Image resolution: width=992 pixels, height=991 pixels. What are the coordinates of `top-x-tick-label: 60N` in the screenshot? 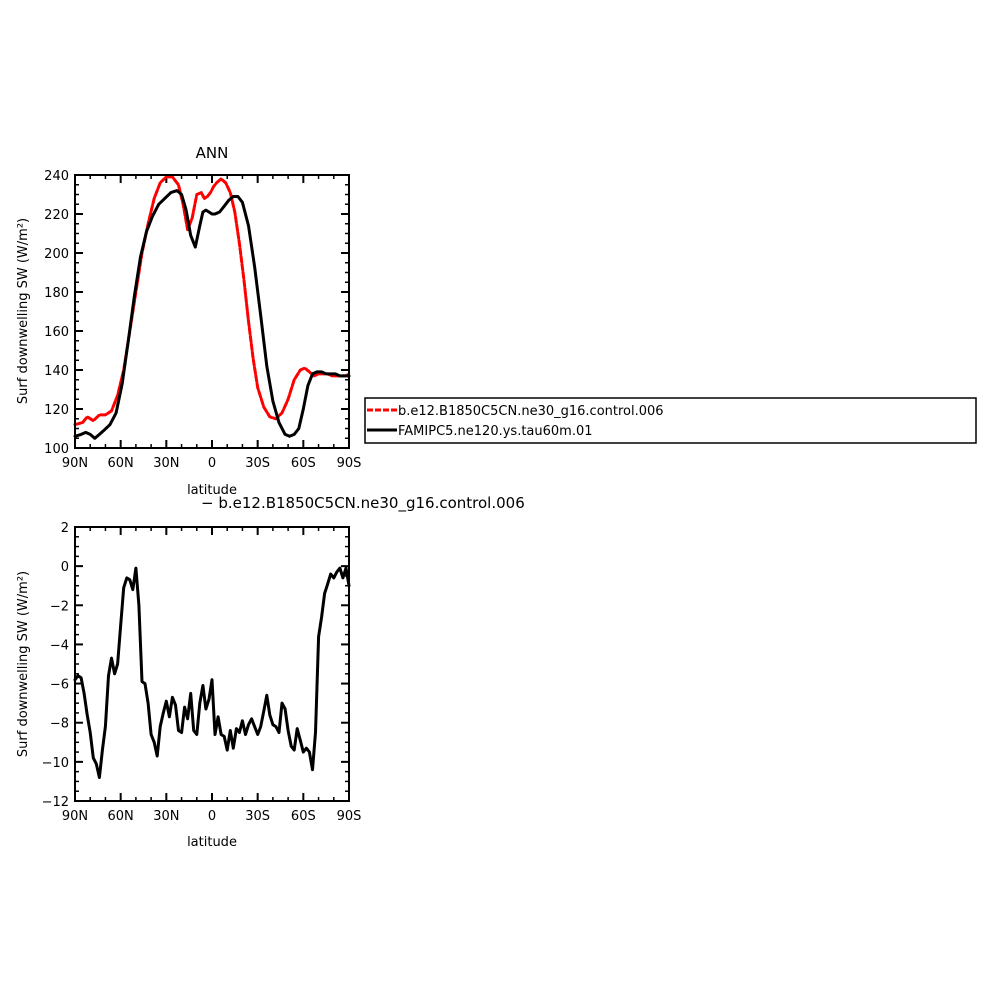 It's located at (121, 463).